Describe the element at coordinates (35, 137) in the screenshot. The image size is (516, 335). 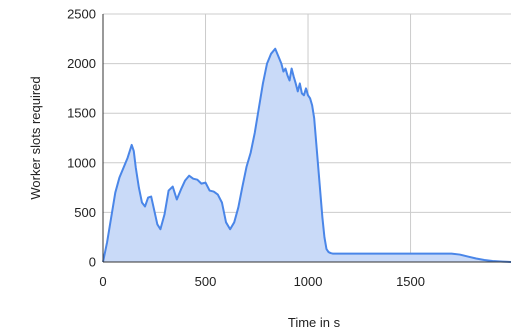
I see `y-axis-title: Worker slots required` at that location.